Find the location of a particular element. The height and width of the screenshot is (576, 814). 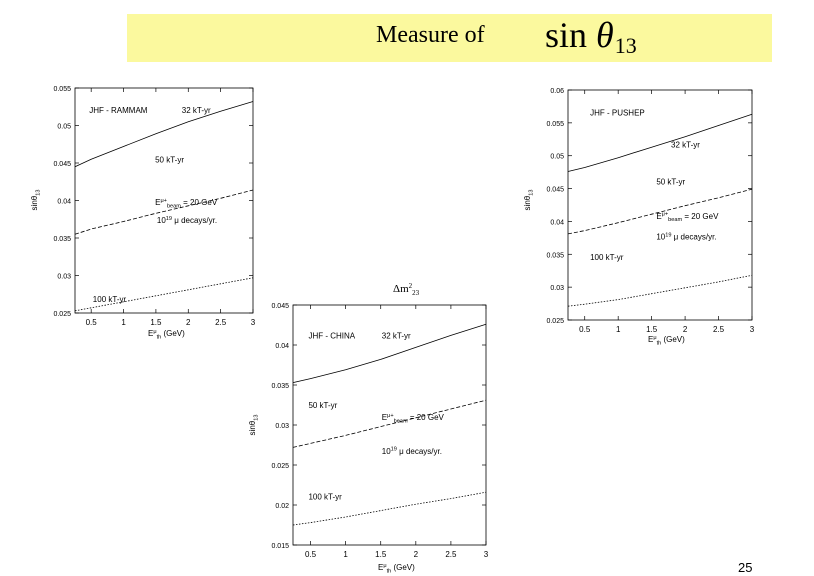

plot-title: JHF - RAMMAM is located at coordinates (118, 110).